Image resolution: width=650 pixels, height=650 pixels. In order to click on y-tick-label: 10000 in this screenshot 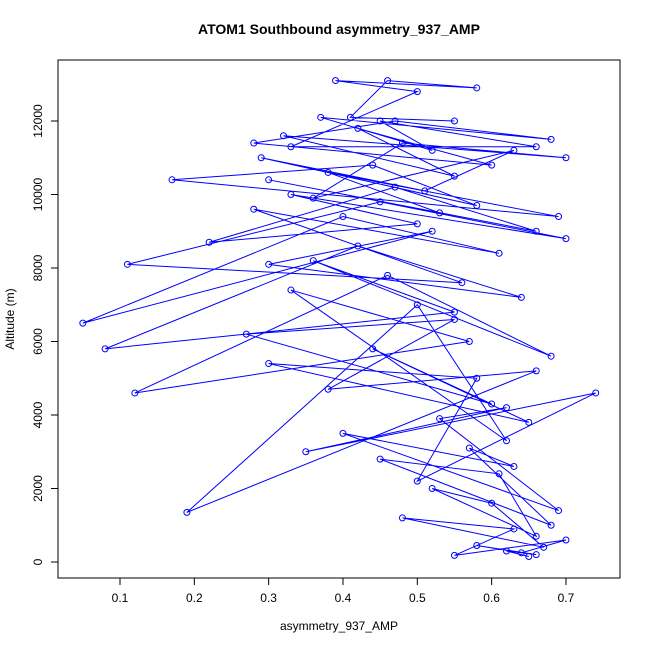, I will do `click(38, 194)`.